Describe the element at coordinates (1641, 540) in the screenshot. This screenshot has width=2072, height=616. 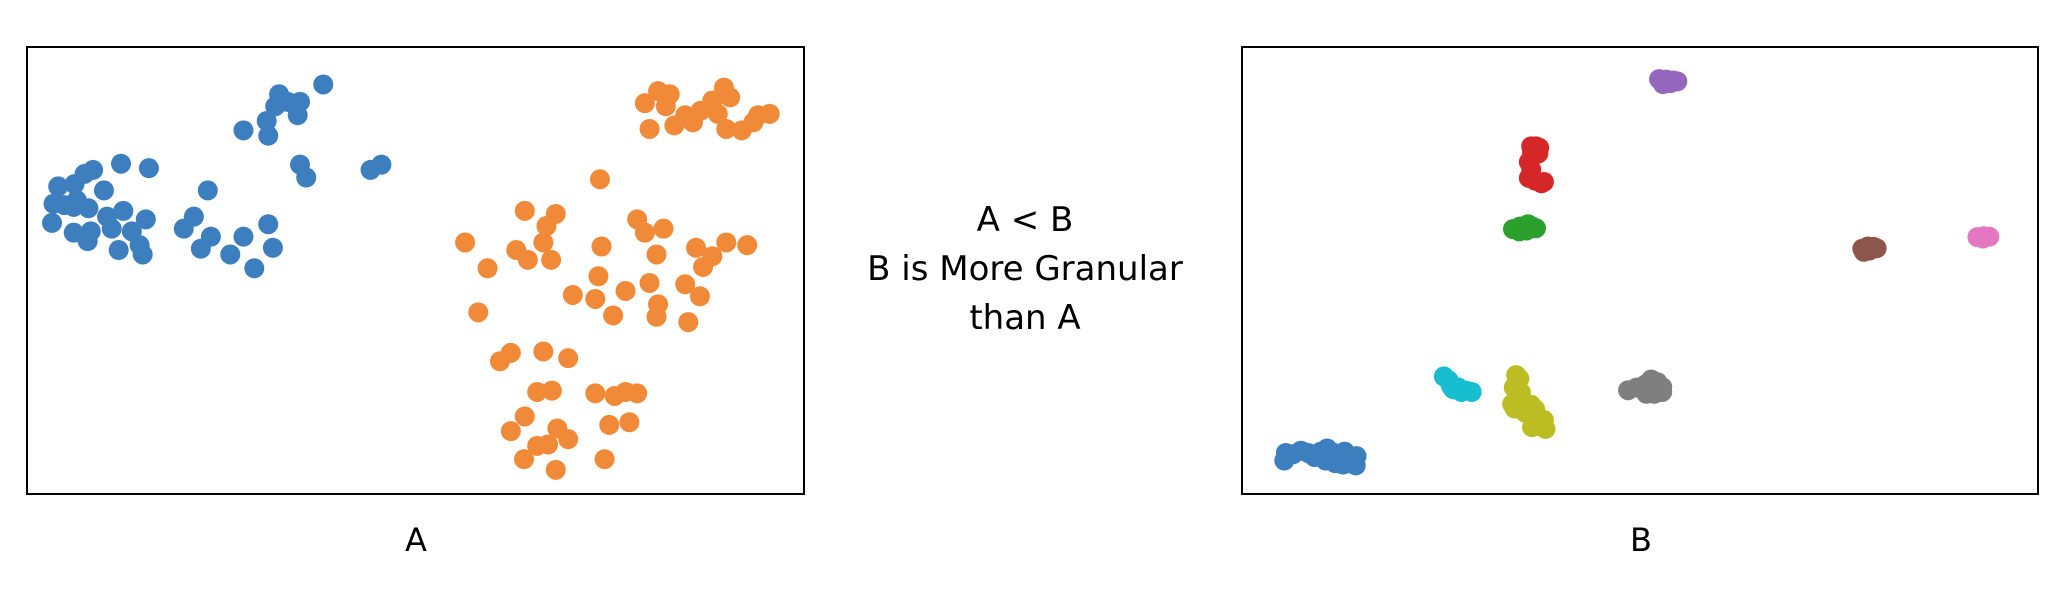
I see `caption-b: B` at that location.